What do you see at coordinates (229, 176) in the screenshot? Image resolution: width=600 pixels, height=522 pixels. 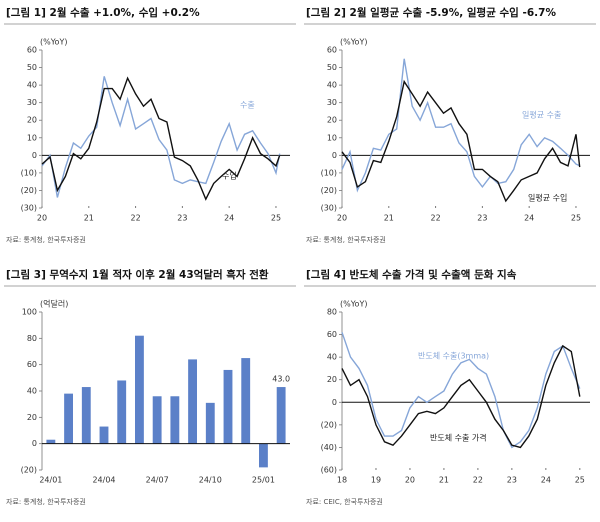 I see `series-label: 수입` at bounding box center [229, 176].